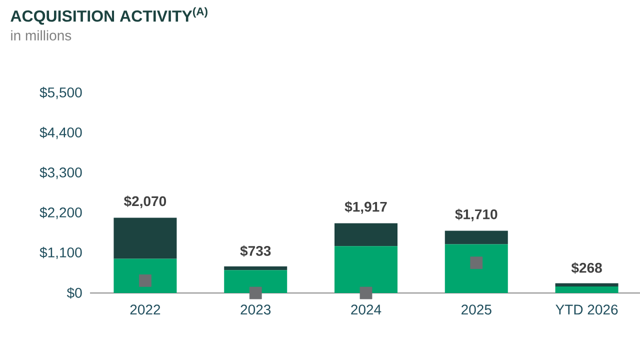  What do you see at coordinates (477, 309) in the screenshot?
I see `x-tick-label: 2025` at bounding box center [477, 309].